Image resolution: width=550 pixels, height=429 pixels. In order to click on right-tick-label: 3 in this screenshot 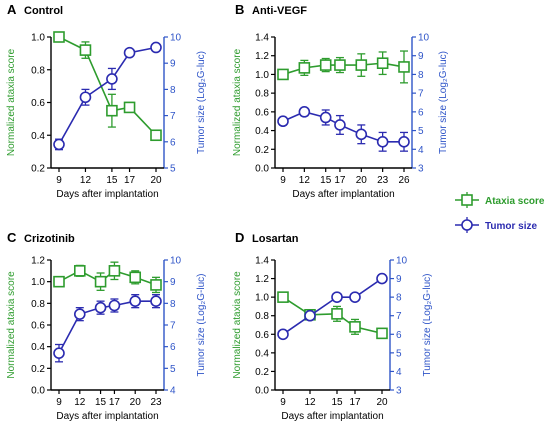, I will do `click(399, 391)`.